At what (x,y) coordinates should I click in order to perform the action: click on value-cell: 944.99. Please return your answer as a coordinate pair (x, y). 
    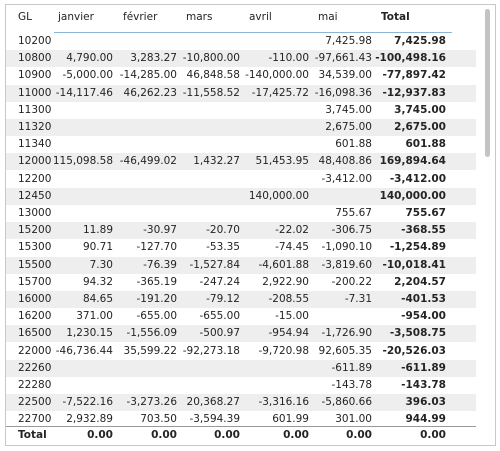
    Looking at the image, I should click on (425, 419).